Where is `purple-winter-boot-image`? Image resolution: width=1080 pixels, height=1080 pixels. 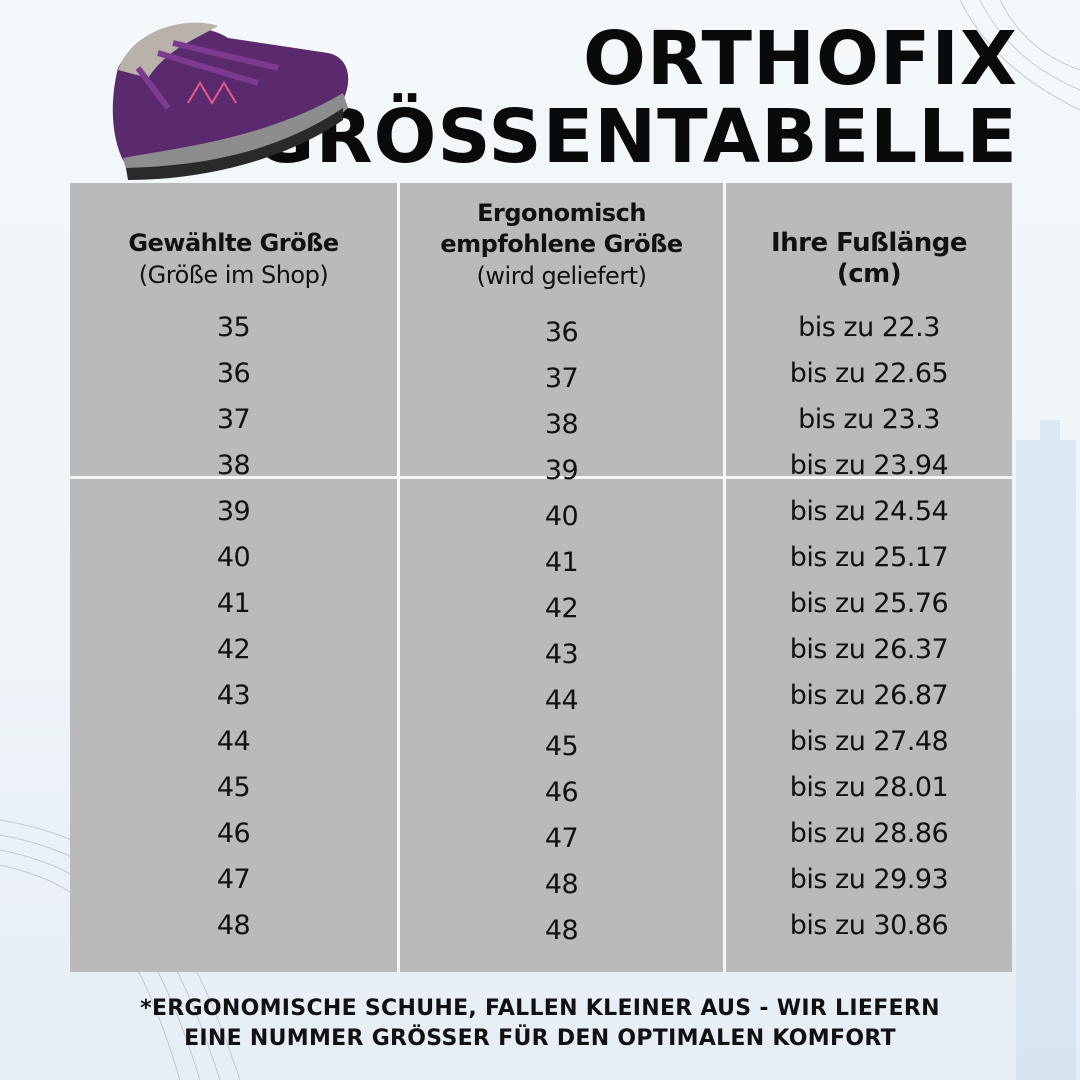
purple-winter-boot-image is located at coordinates (230, 101).